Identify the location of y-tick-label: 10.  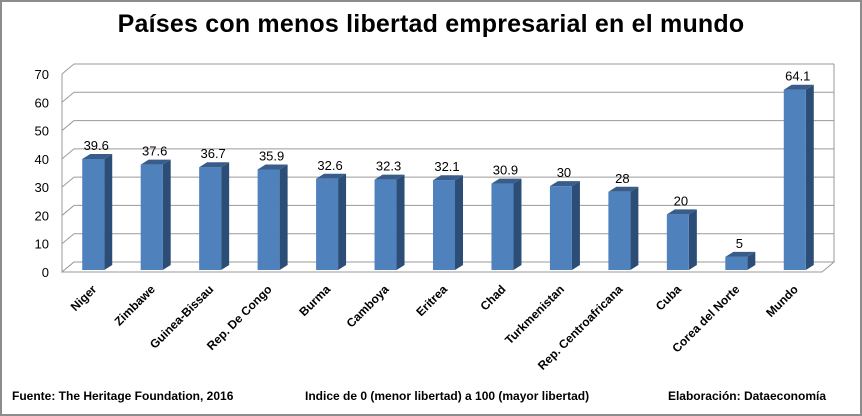
(42, 244).